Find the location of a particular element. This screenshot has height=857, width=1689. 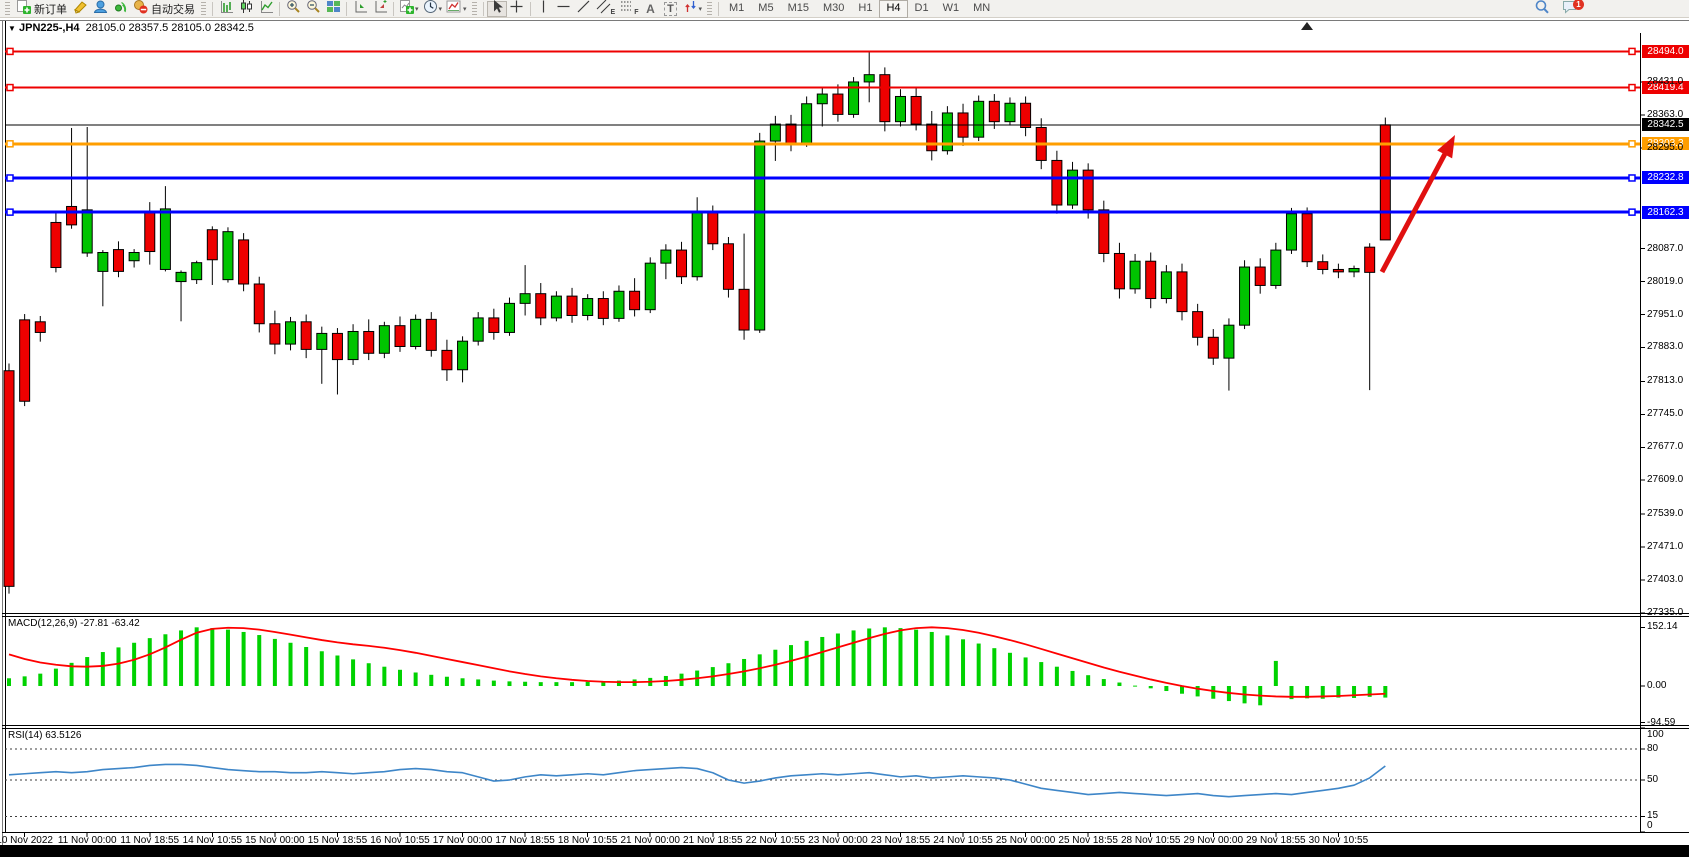

time-axis is located at coordinates (844, 839).